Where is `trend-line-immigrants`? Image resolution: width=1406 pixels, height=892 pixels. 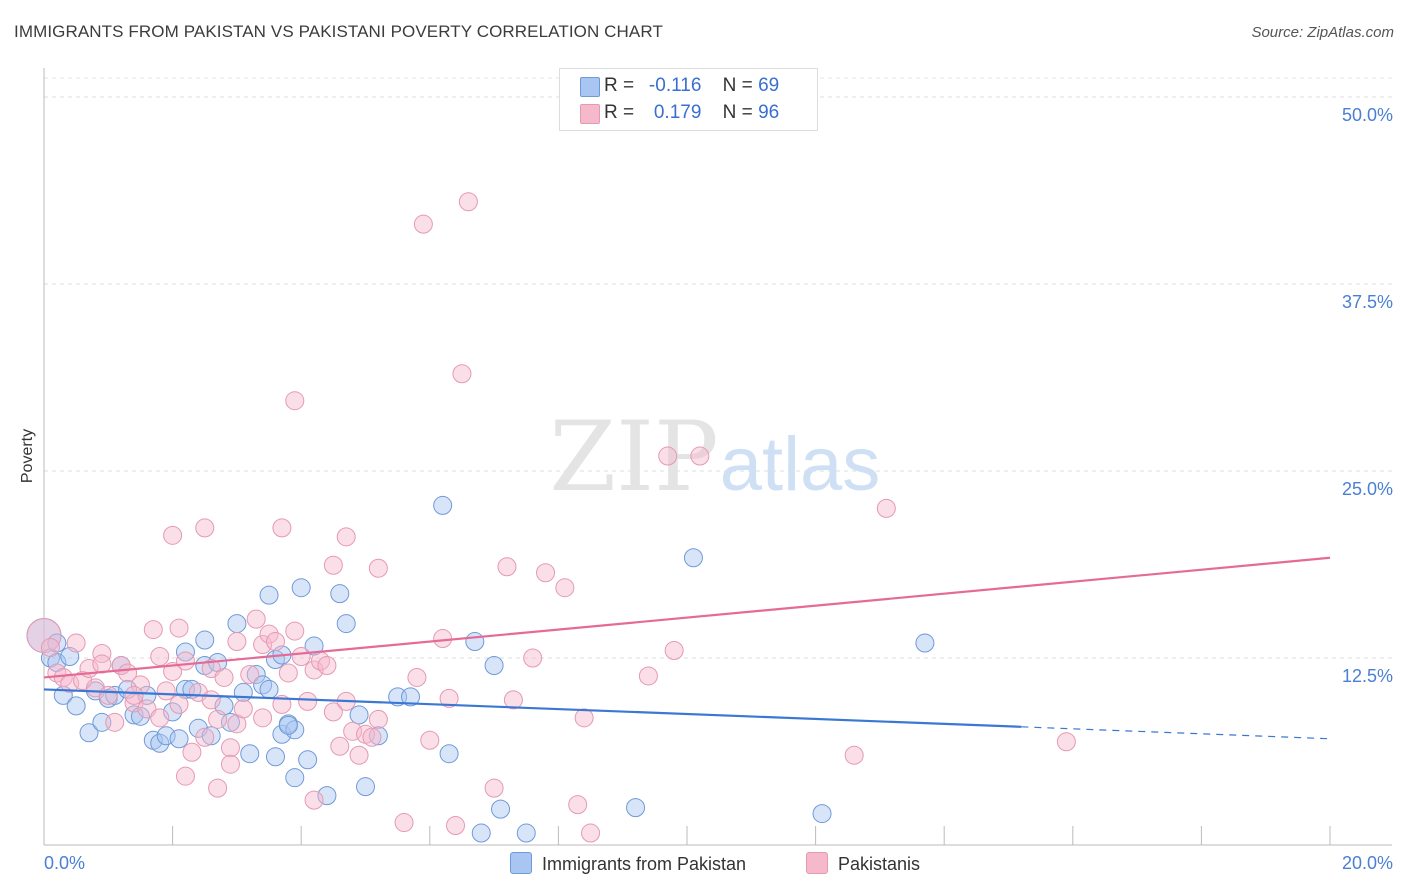
trend-line-immigrants is located at coordinates (532, 708).